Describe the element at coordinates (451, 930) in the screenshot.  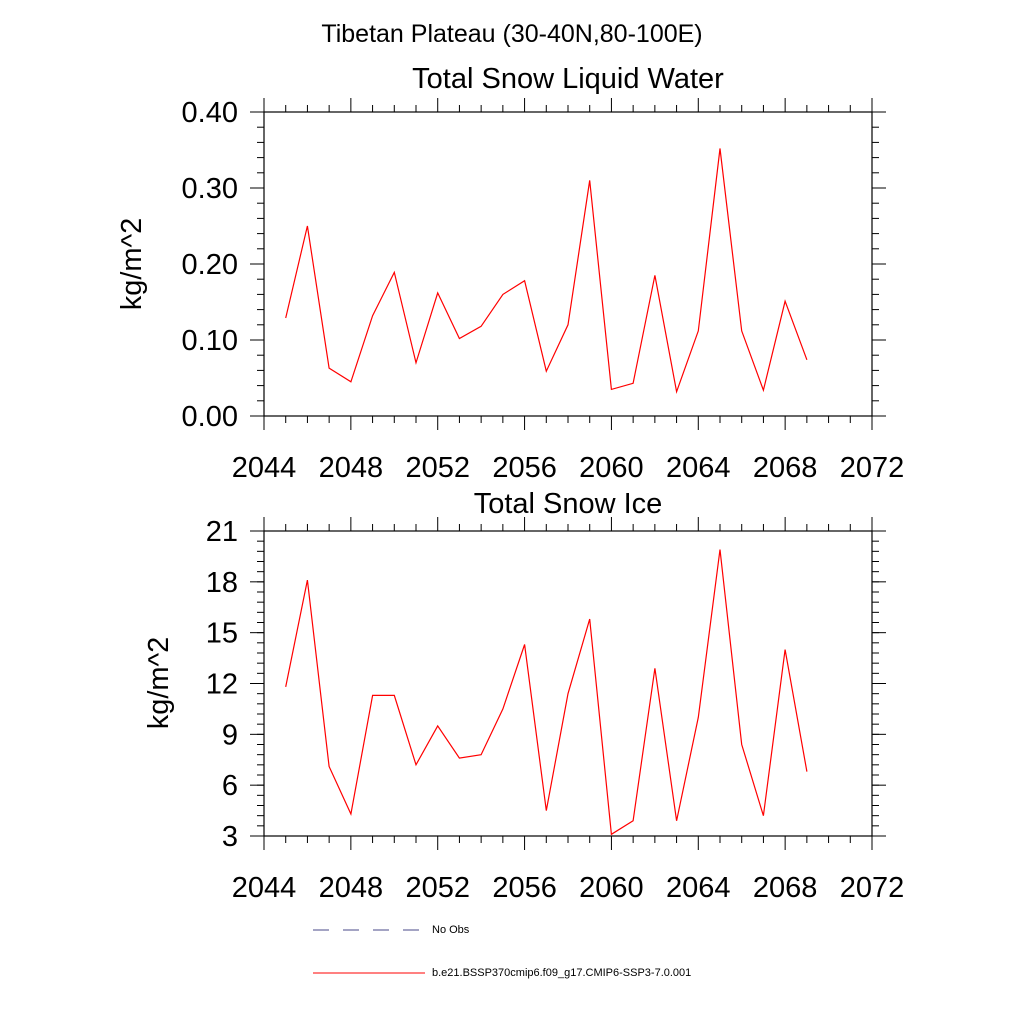
I see `legend-label-no-obs: No Obs` at that location.